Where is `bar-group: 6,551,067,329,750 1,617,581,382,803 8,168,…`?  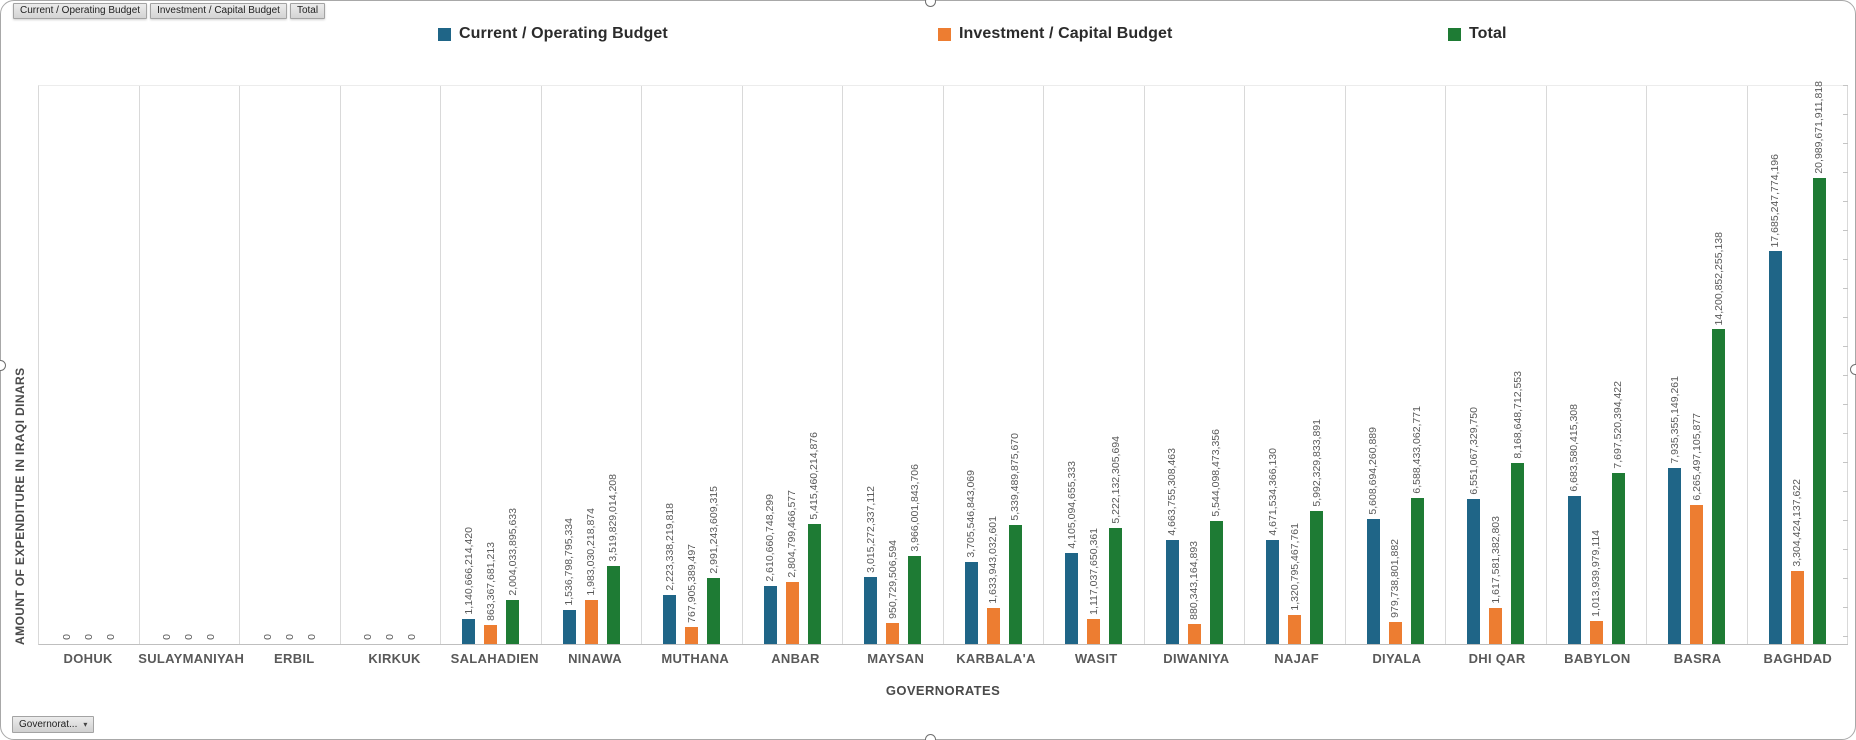
bar-group: 6,551,067,329,750 1,617,581,382,803 8,168,… is located at coordinates (1496, 365).